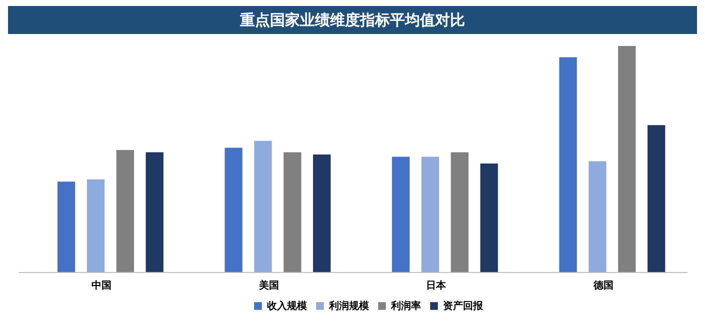 The width and height of the screenshot is (705, 325). What do you see at coordinates (463, 306) in the screenshot?
I see `legend-label: 资产回报` at bounding box center [463, 306].